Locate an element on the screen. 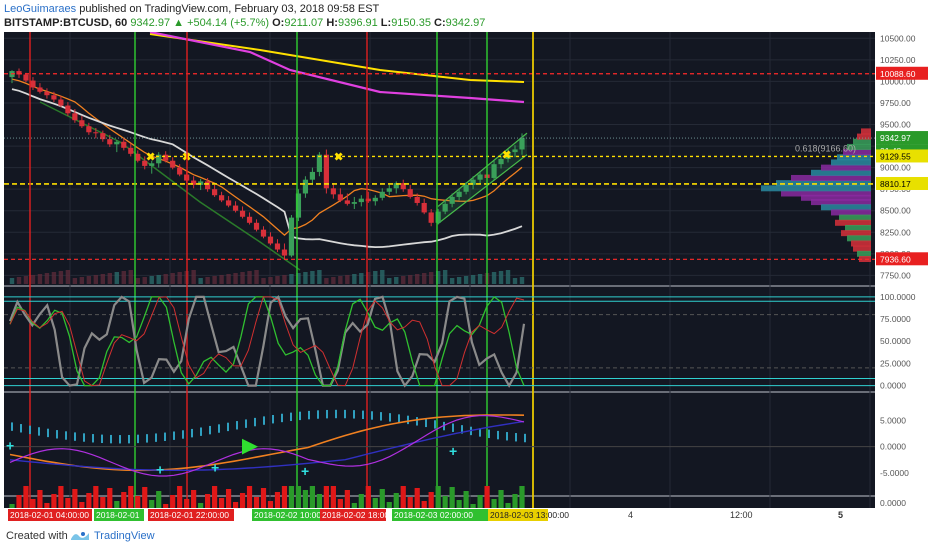  price-tick-label: 10000.00 is located at coordinates (898, 81).